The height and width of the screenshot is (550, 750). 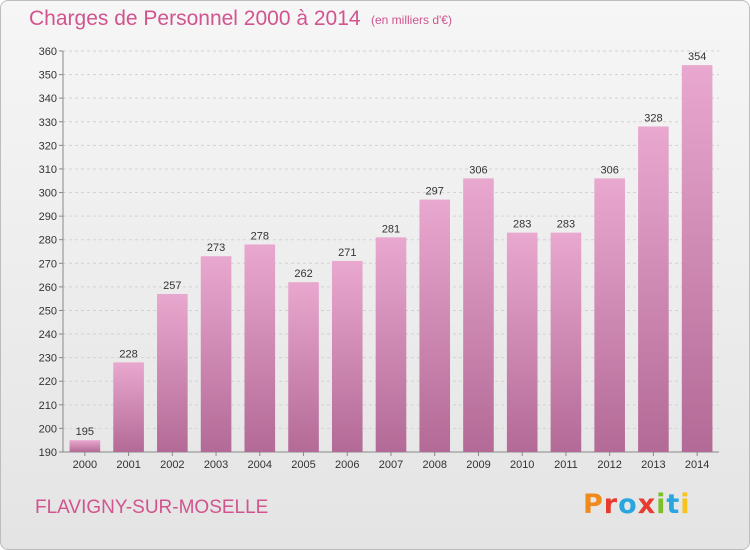 What do you see at coordinates (48, 382) in the screenshot?
I see `y-tick-label: 220` at bounding box center [48, 382].